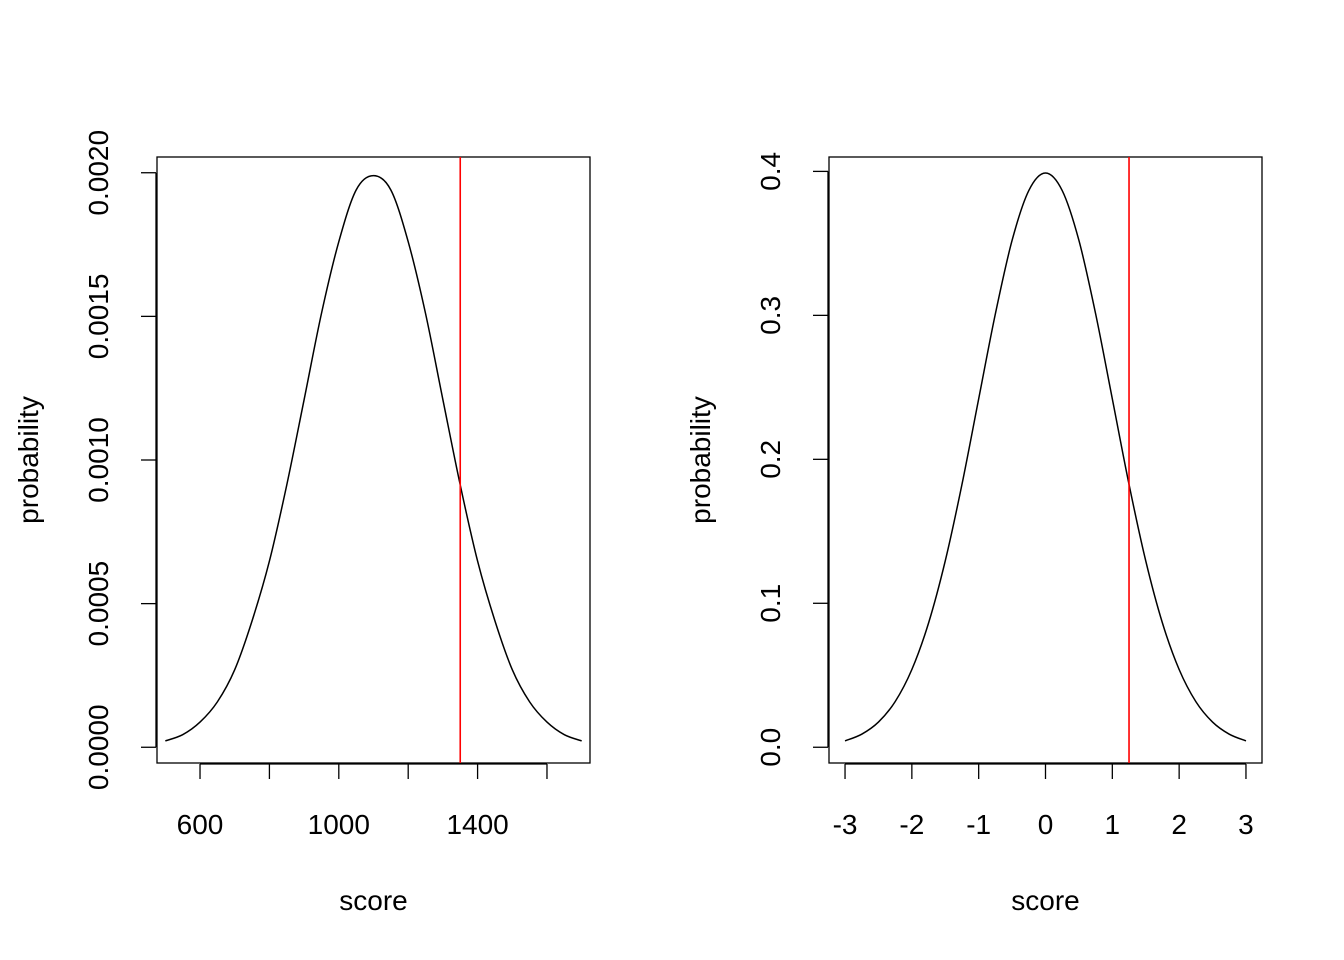  I want to click on y-tick-label: 0.0010, so click(98, 460).